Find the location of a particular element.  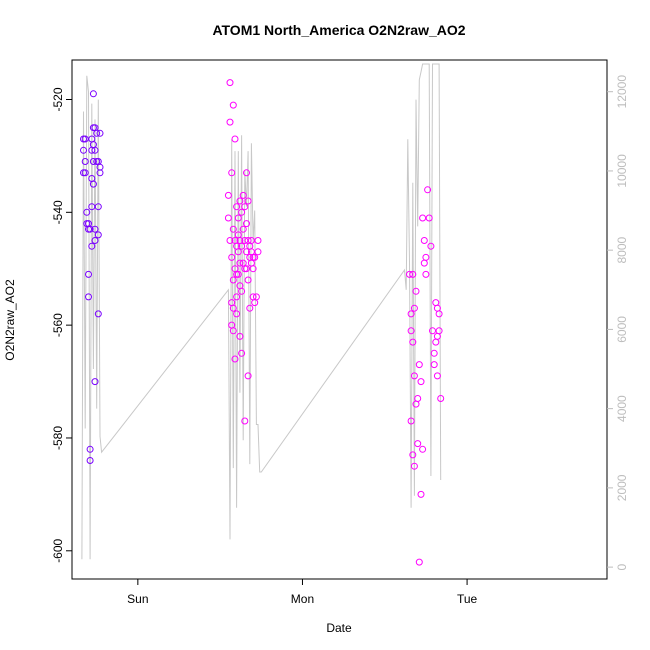

x-axis: Sun Mon Tue is located at coordinates (302, 592).